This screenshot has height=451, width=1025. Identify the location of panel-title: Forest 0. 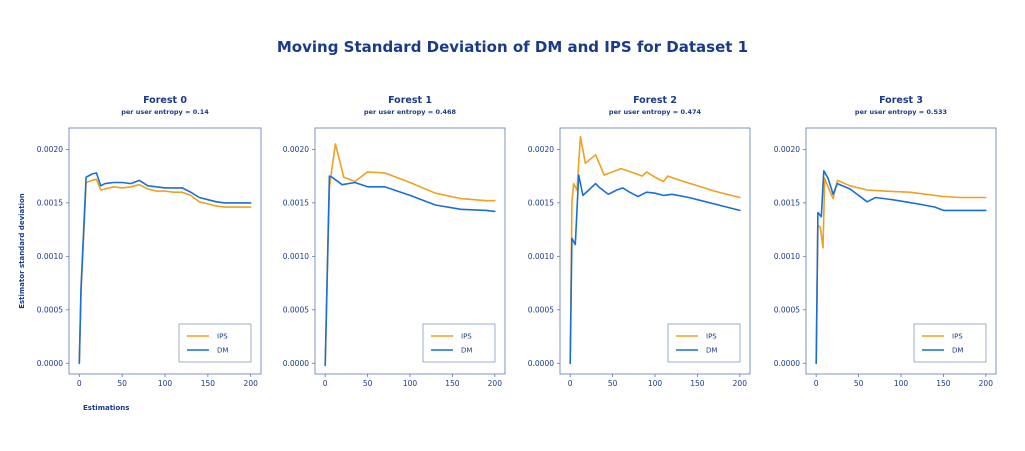
(165, 100).